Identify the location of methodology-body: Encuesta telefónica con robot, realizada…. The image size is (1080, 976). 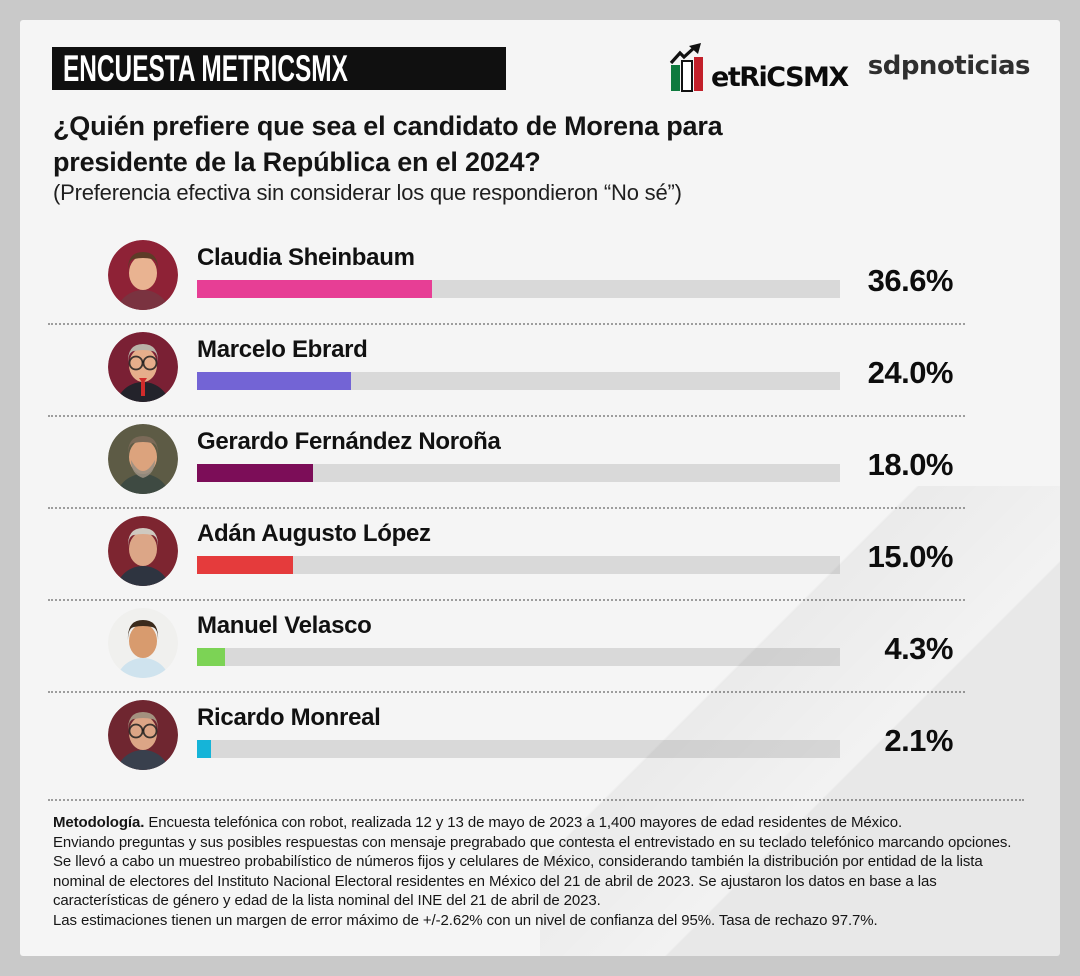
(532, 871).